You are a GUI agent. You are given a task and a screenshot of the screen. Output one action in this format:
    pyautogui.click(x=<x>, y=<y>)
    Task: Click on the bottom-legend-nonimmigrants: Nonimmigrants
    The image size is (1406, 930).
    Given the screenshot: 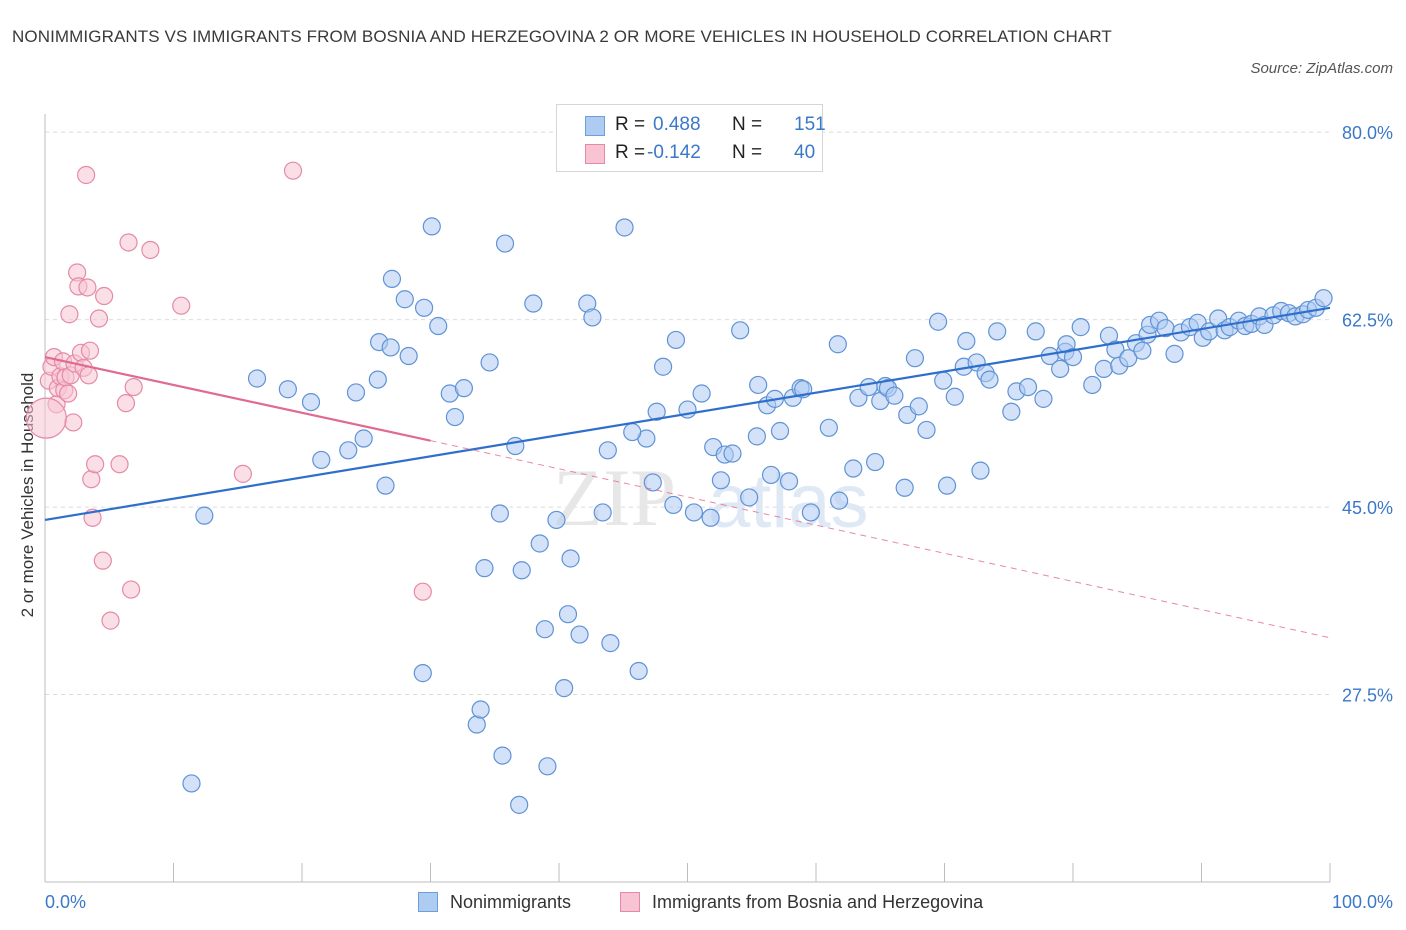 What is the action you would take?
    pyautogui.click(x=508, y=902)
    